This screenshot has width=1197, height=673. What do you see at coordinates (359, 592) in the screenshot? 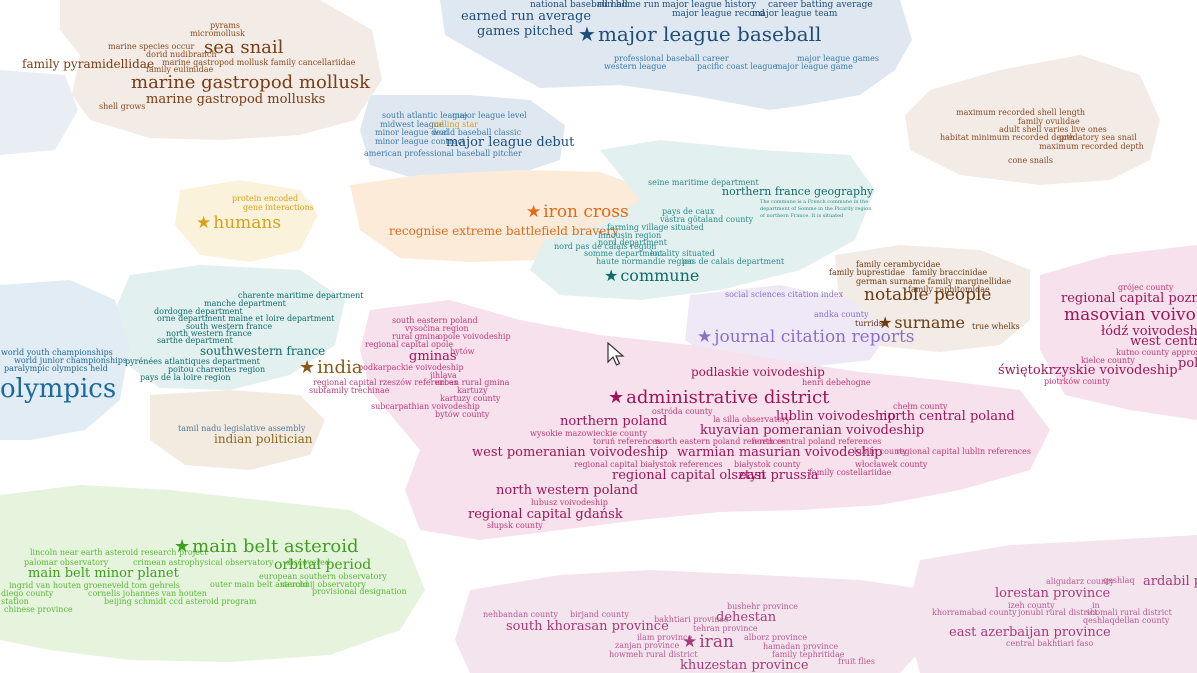
I see `label-provisional-designation: provisional designation` at bounding box center [359, 592].